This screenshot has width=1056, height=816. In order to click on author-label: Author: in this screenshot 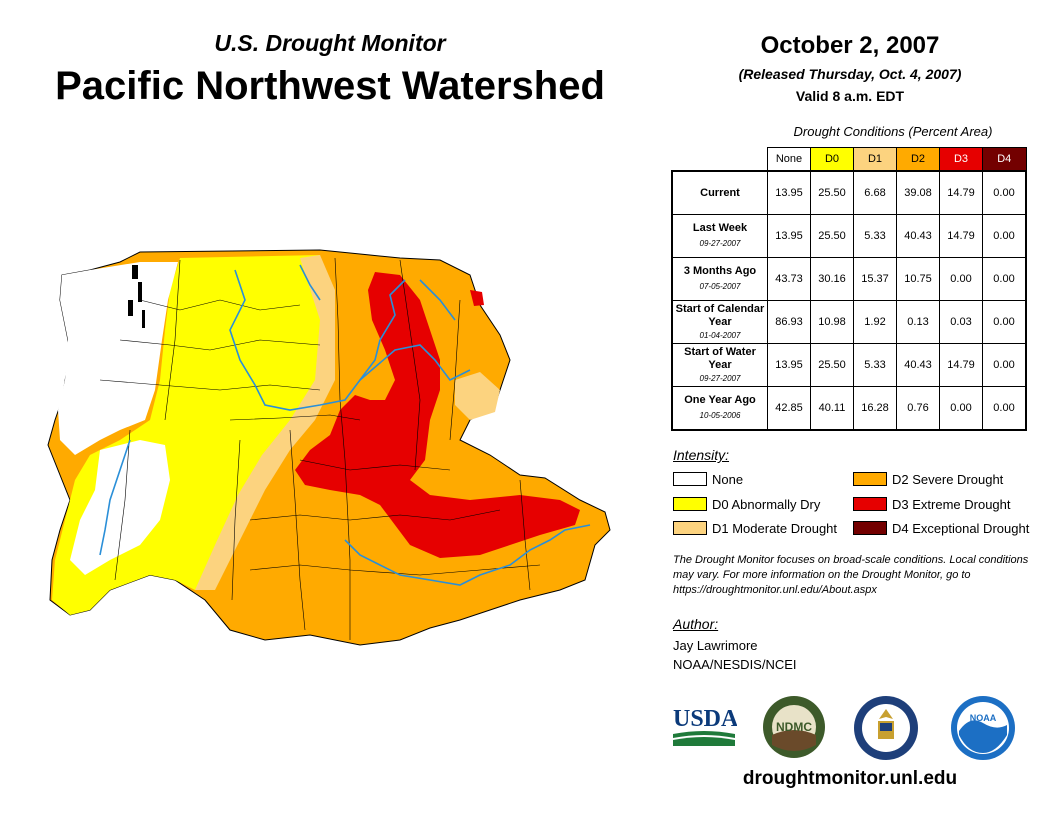, I will do `click(696, 624)`.